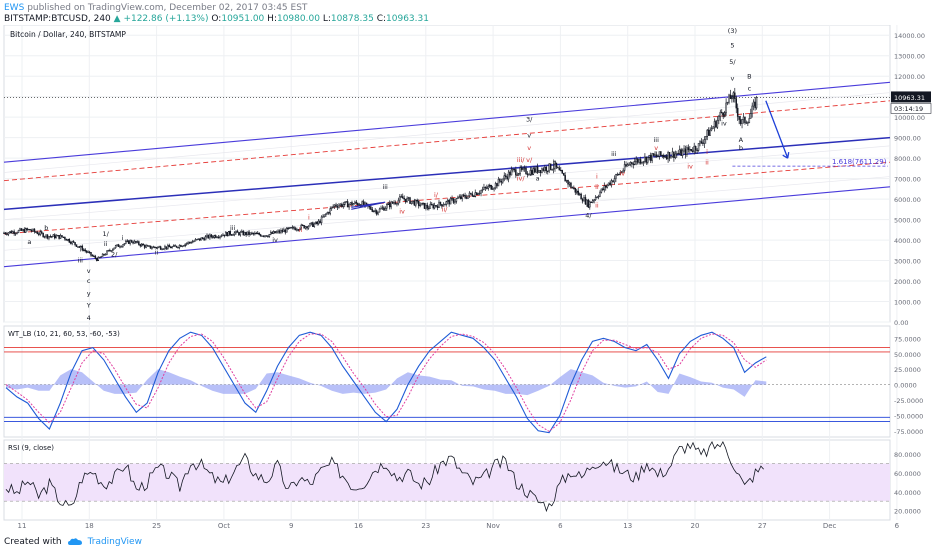 This screenshot has height=550, width=932. What do you see at coordinates (301, 230) in the screenshot?
I see `wave-label: ii` at bounding box center [301, 230].